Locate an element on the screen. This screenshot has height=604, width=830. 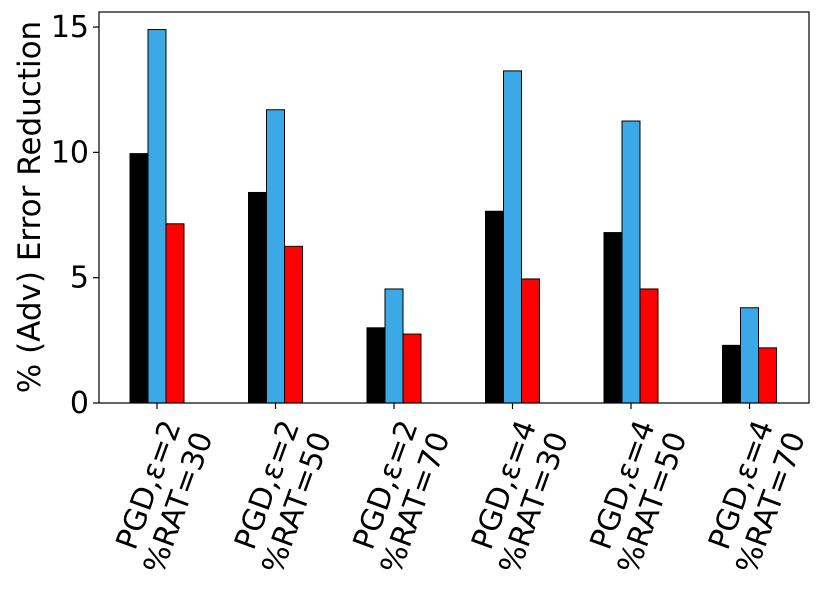
x-tick-label: PGD,ε=4%RAT=50 is located at coordinates (636, 497).